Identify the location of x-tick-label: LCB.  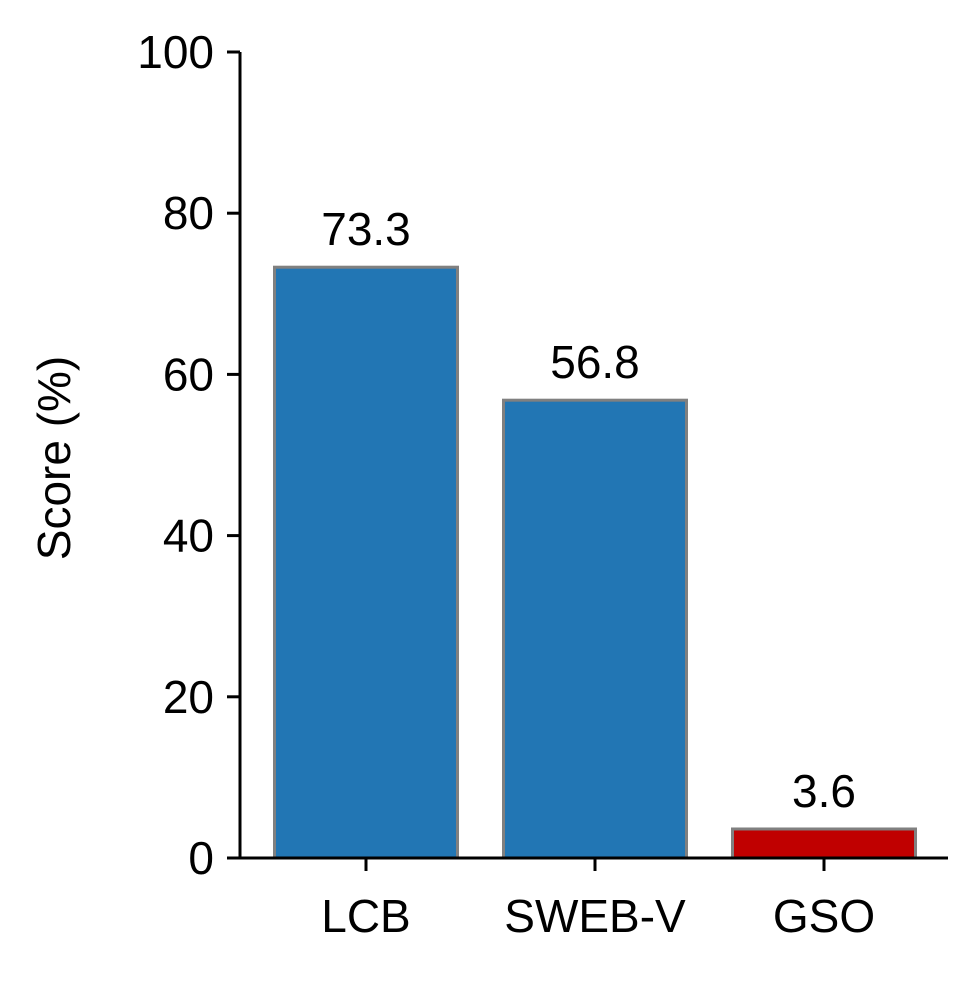
(365, 916).